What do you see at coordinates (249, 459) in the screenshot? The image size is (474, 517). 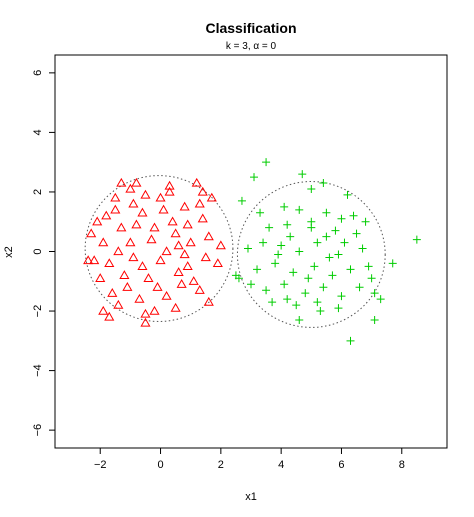 I see `x-axis: −2 0 2 4 6 8` at bounding box center [249, 459].